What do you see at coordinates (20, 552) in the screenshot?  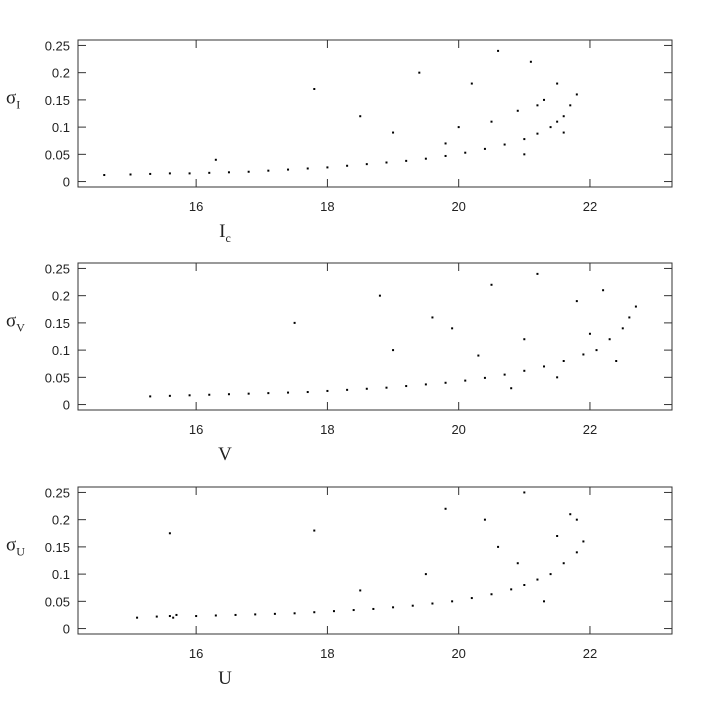 I see `y-axis-label-subscript: U` at bounding box center [20, 552].